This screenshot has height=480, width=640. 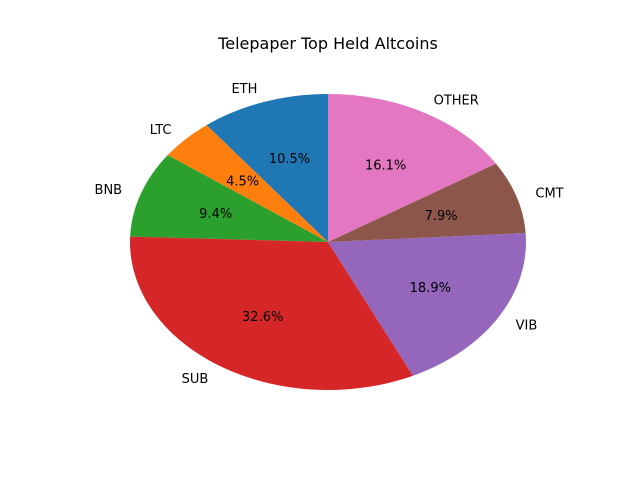 I want to click on pie-category-label-cmt: CMT, so click(x=549, y=193).